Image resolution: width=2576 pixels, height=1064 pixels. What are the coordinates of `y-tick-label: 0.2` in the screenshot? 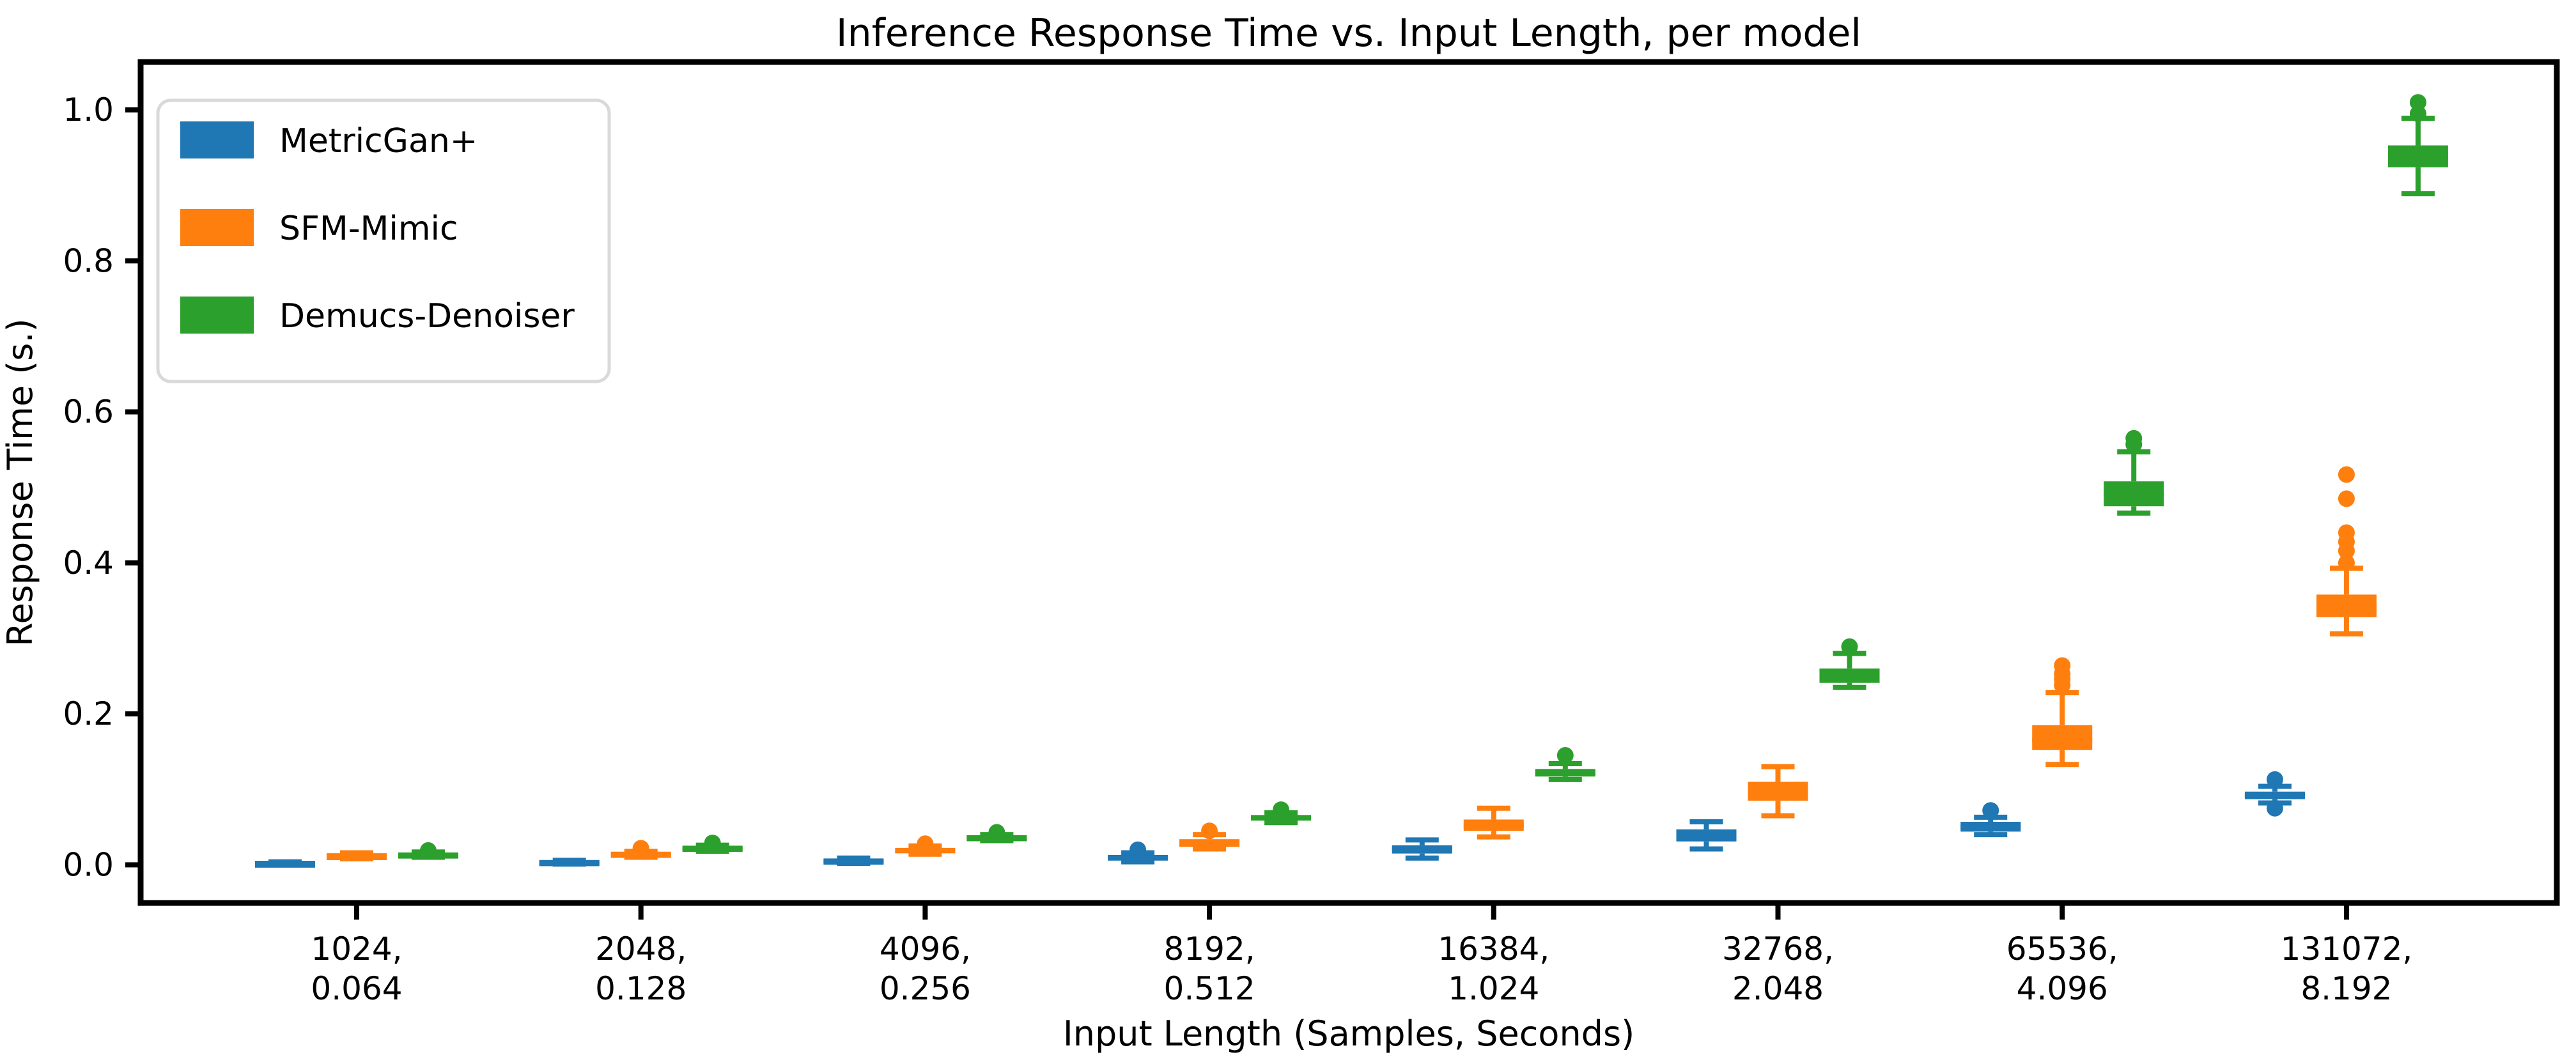 It's located at (88, 713).